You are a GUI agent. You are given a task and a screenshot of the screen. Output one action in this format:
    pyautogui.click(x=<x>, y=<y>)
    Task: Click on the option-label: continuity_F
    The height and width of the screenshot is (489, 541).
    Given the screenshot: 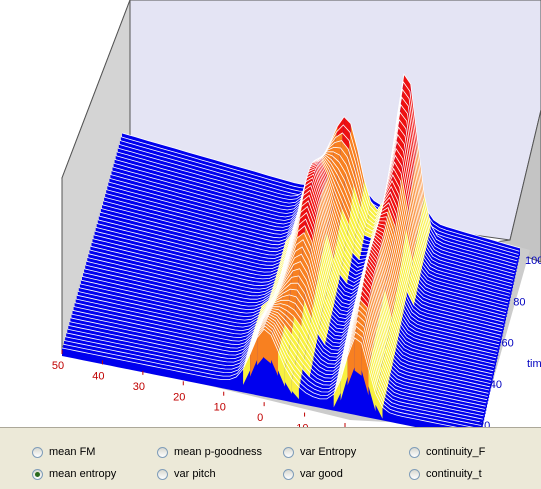 What is the action you would take?
    pyautogui.click(x=456, y=452)
    